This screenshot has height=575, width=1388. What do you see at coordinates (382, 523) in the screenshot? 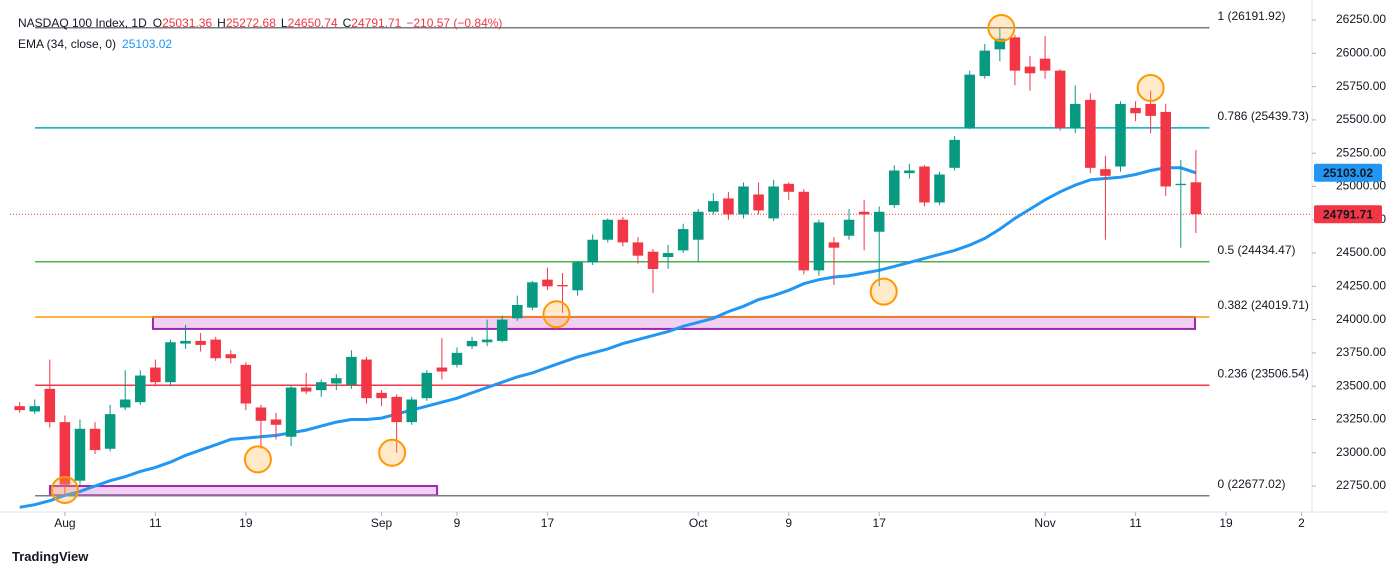
I see `x-tick-label: Sep` at bounding box center [382, 523].